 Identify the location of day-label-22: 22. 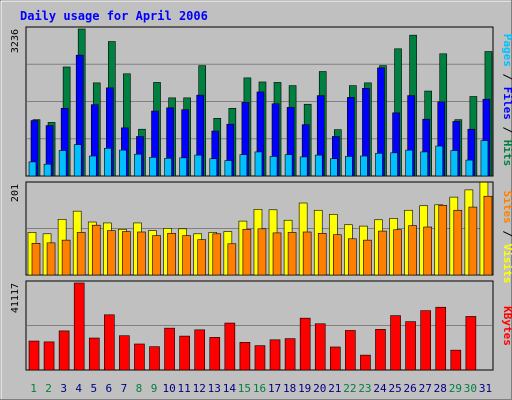
(349, 388).